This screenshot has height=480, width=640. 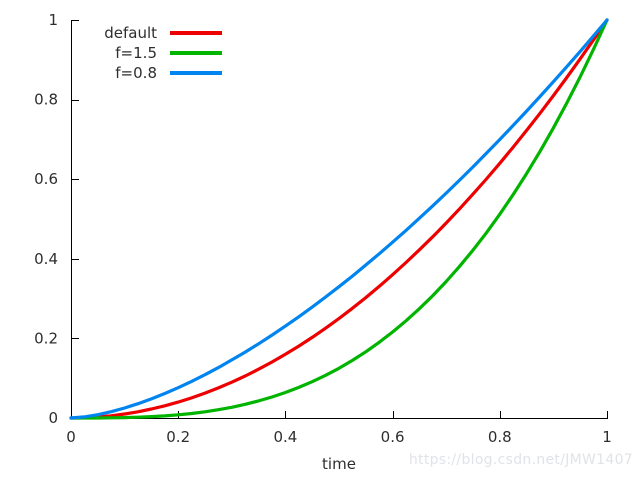 I want to click on y-tick-label: 1, so click(x=53, y=20).